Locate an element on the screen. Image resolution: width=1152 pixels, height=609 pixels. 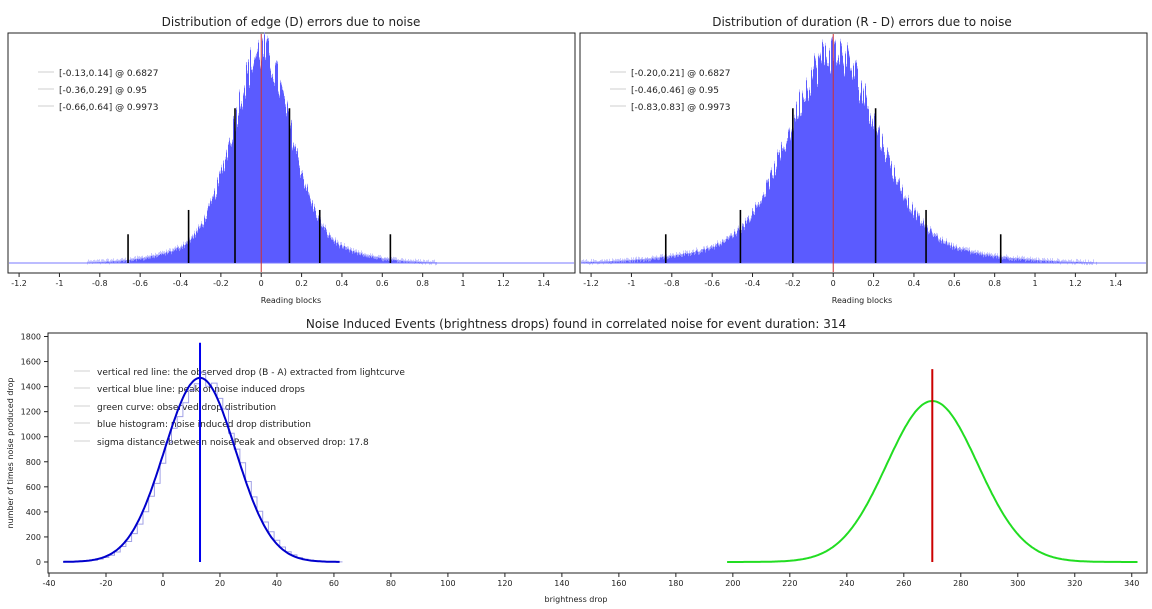
x-tick-label: -0.2 is located at coordinates (221, 283).